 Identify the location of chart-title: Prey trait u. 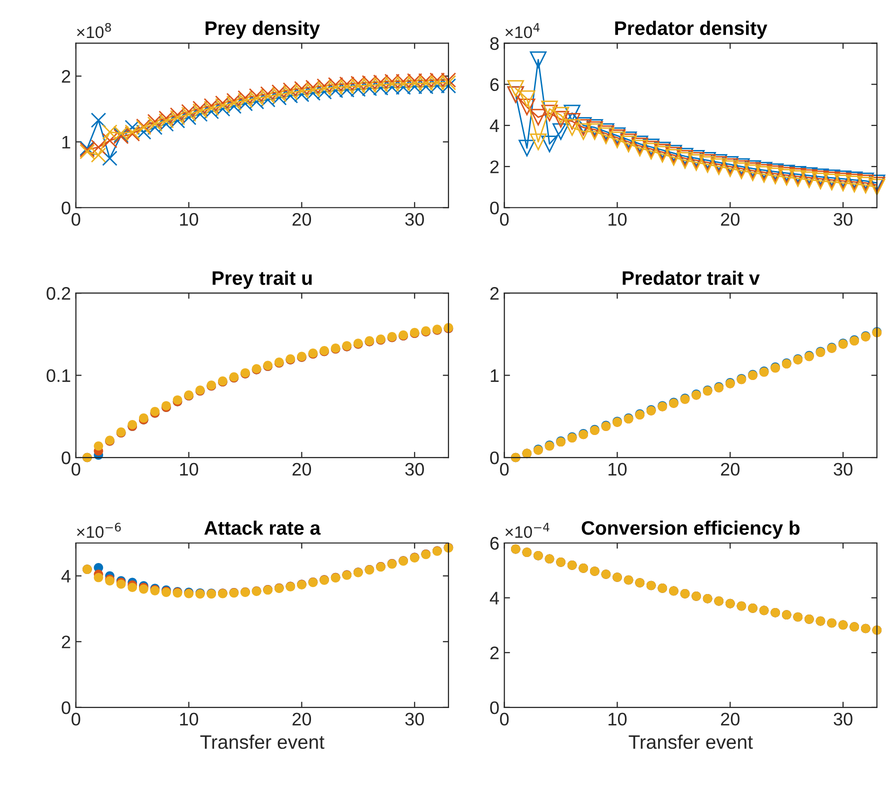
(262, 279).